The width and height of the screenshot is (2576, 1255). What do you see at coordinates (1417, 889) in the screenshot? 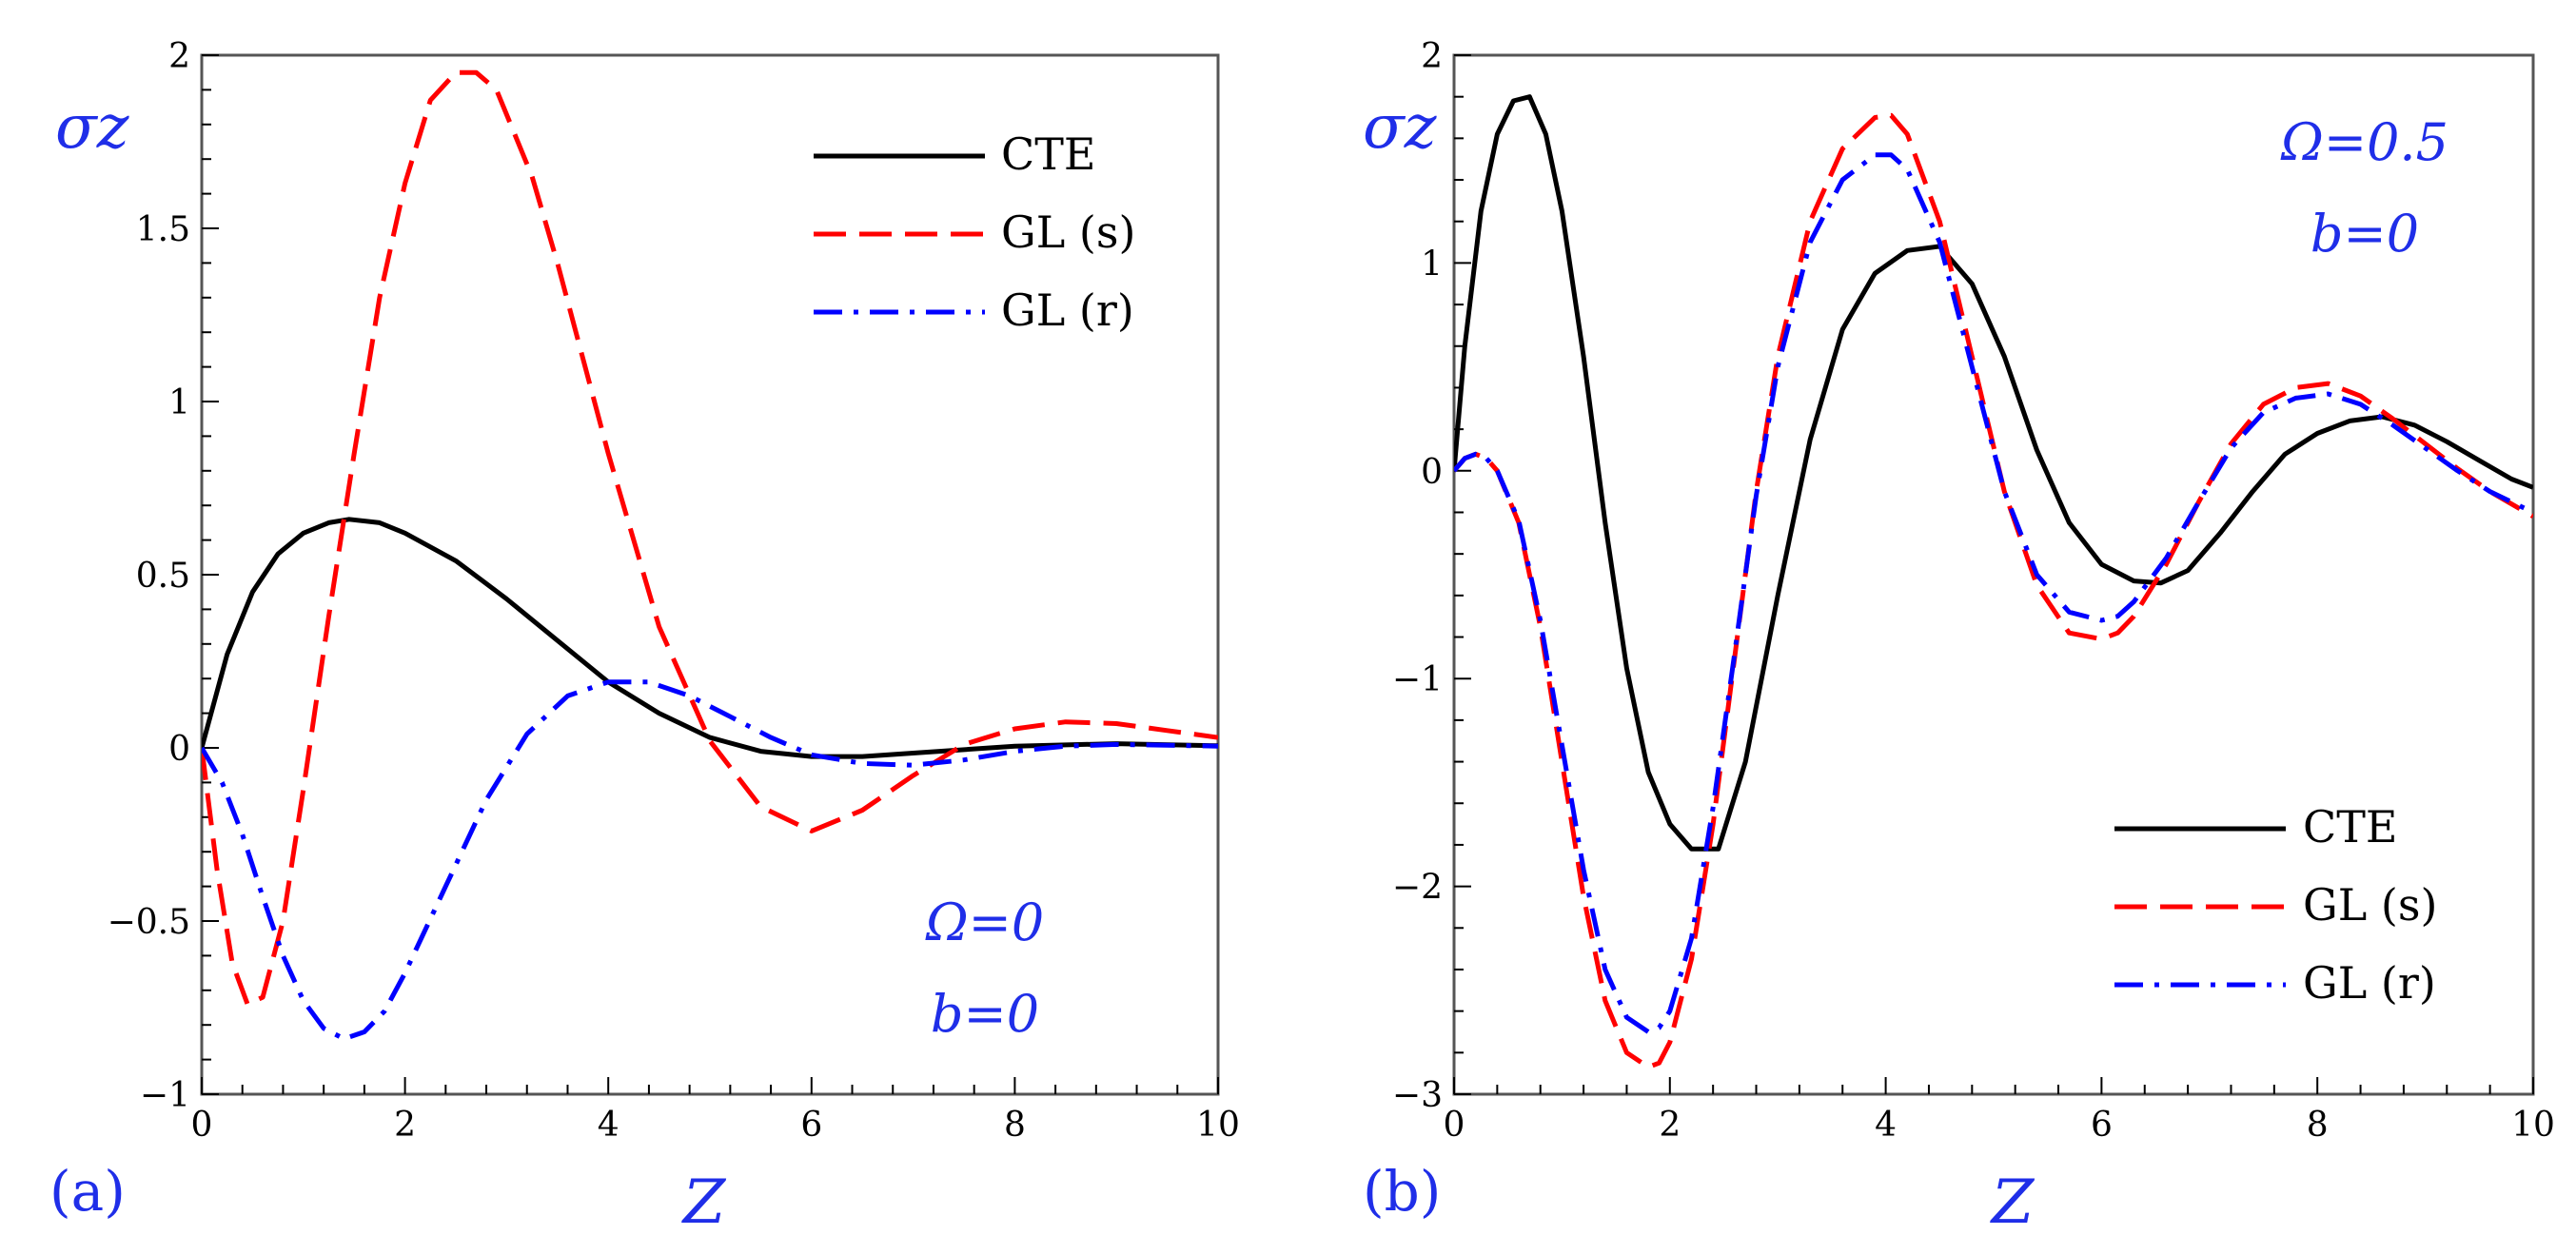
I see `y-tick-label: −2` at bounding box center [1417, 889].